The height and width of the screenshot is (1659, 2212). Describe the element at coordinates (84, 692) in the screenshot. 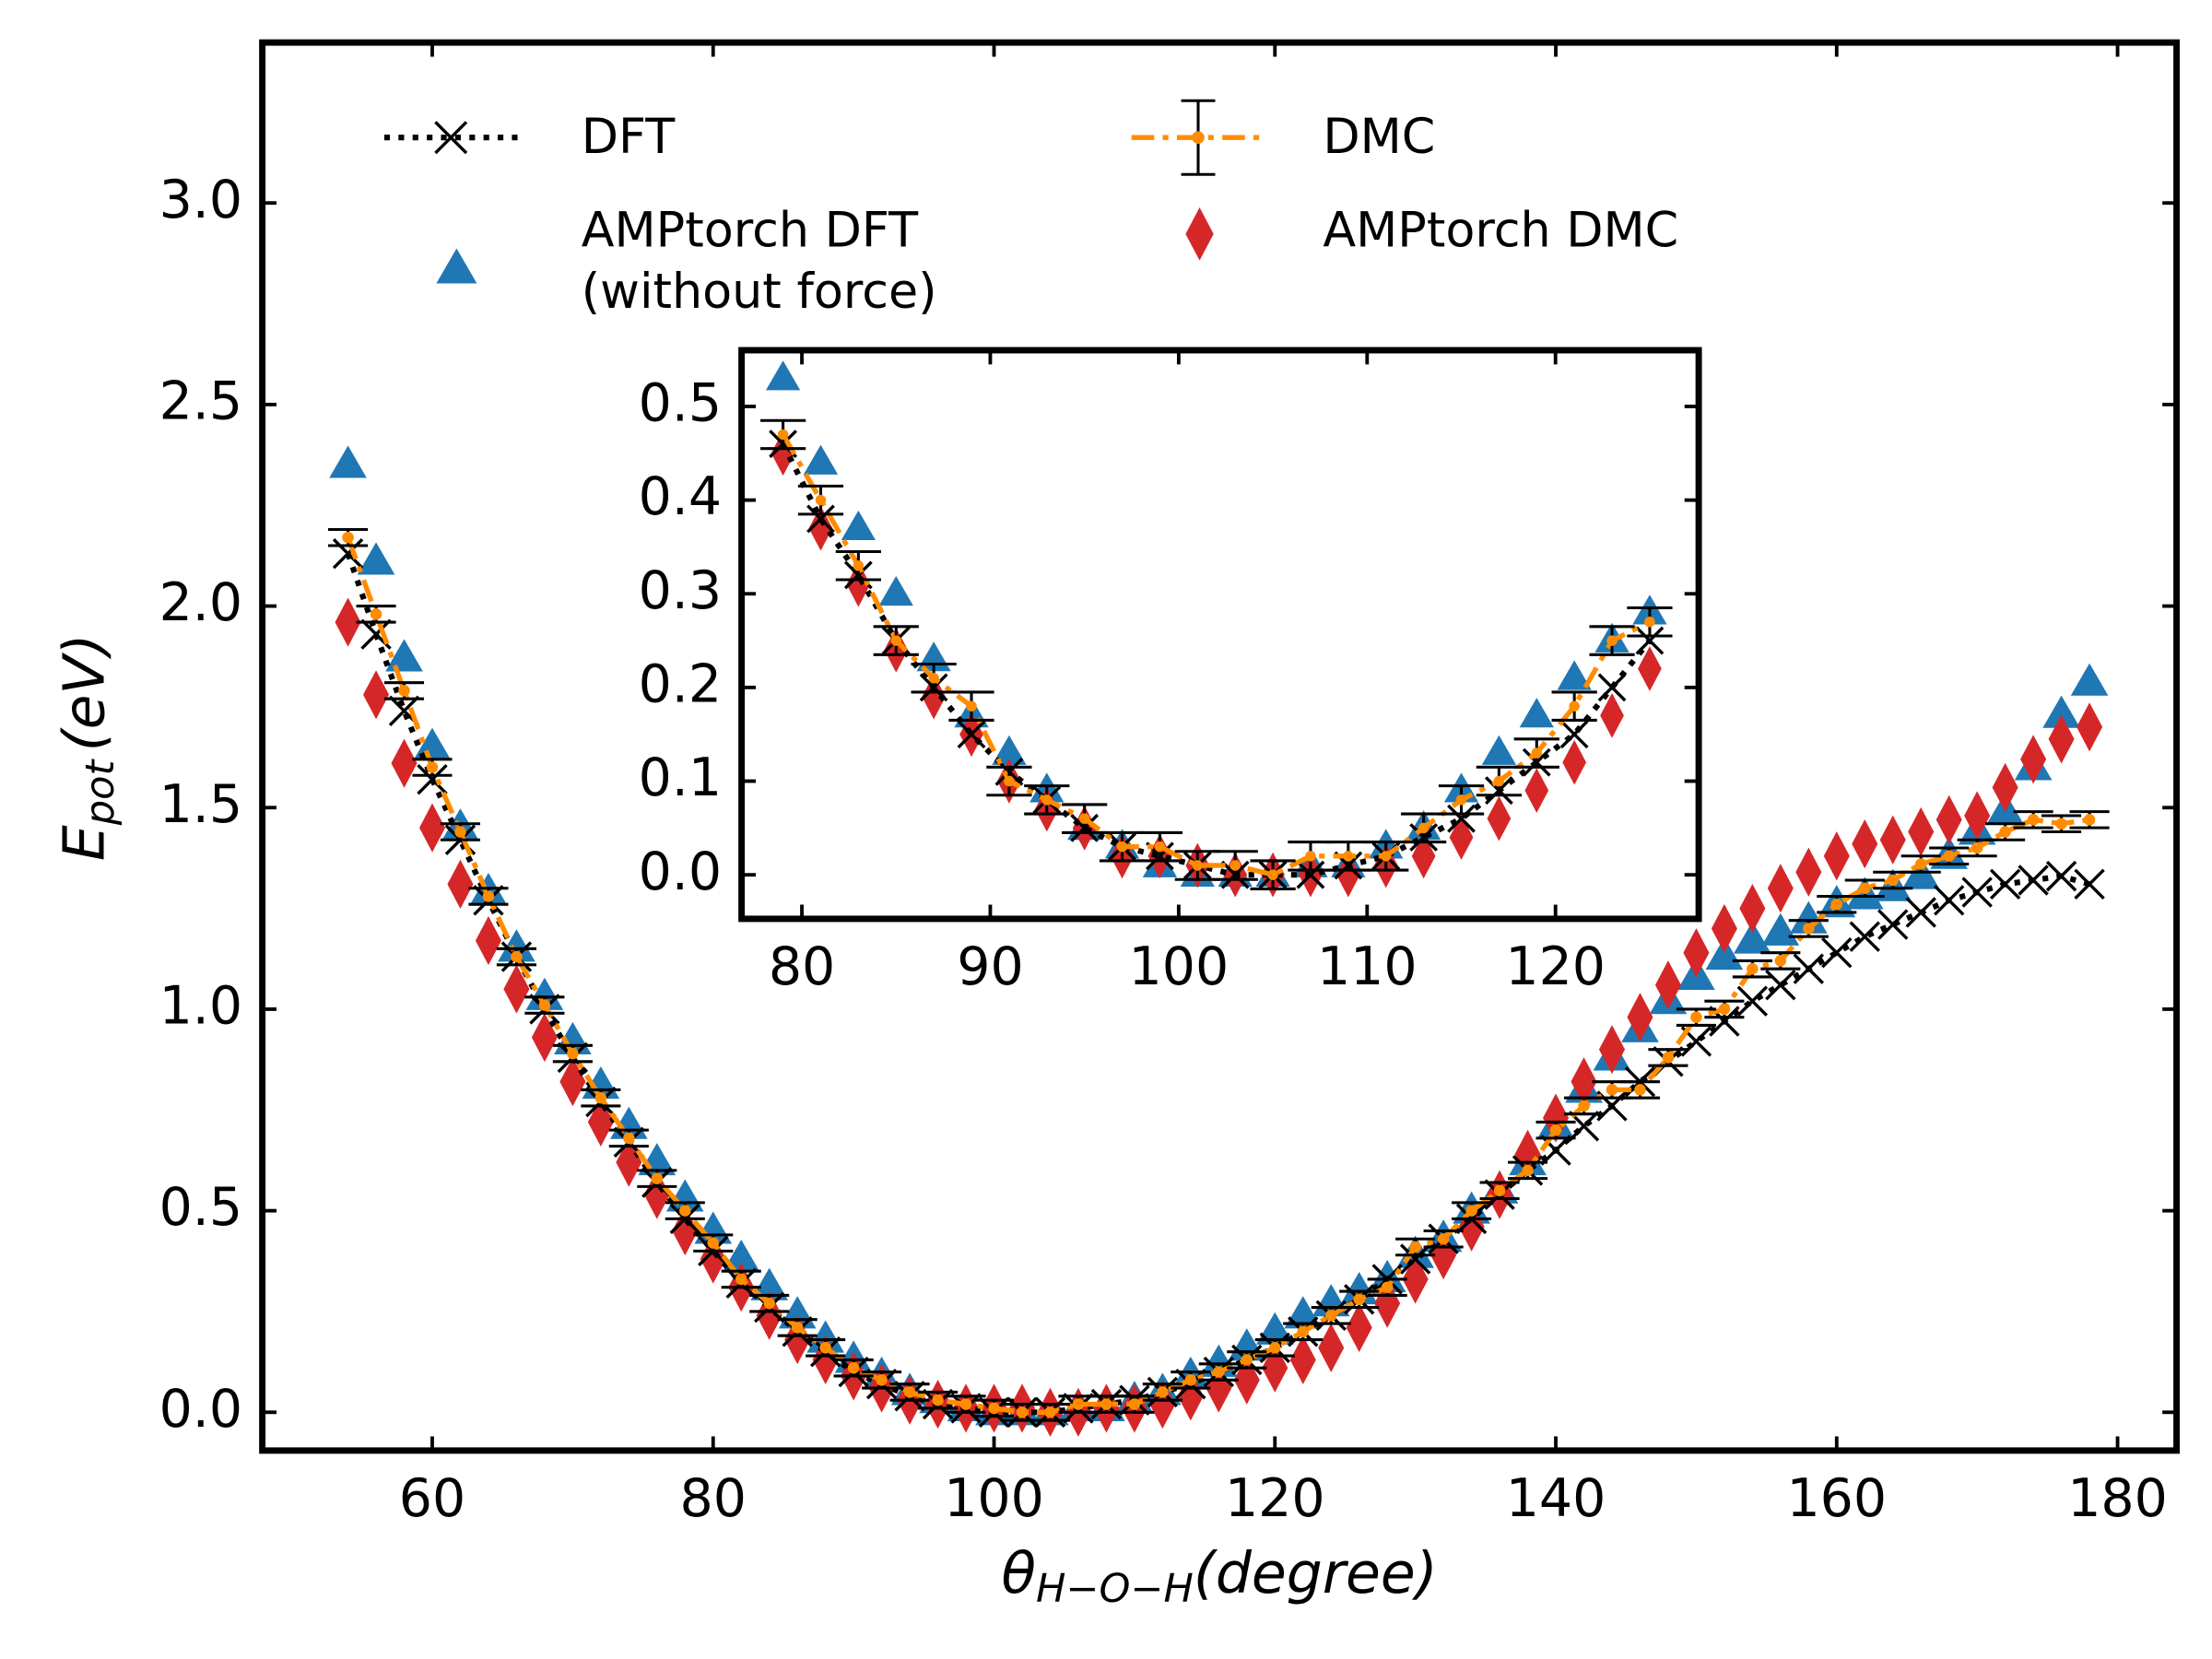

I see `y-label-unit: (eV)` at that location.